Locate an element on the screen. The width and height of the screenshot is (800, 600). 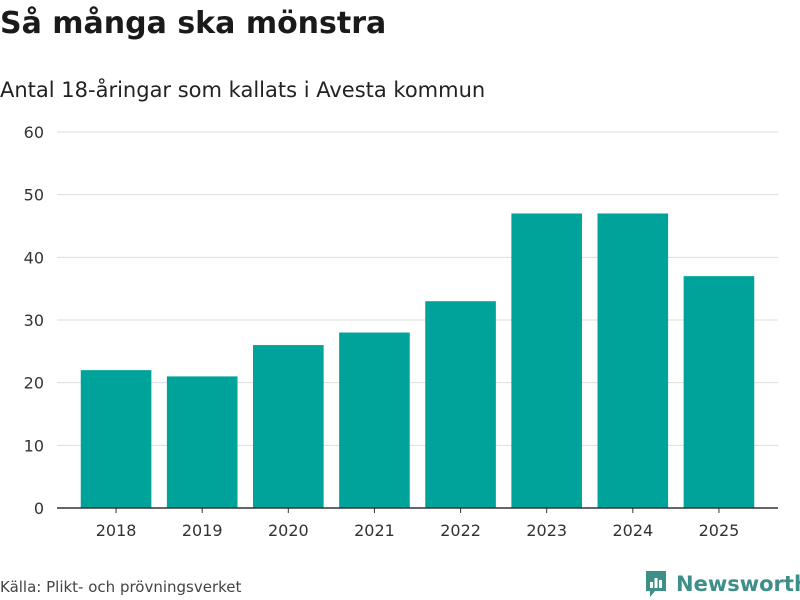
y-tick-label: 60 is located at coordinates (34, 132).